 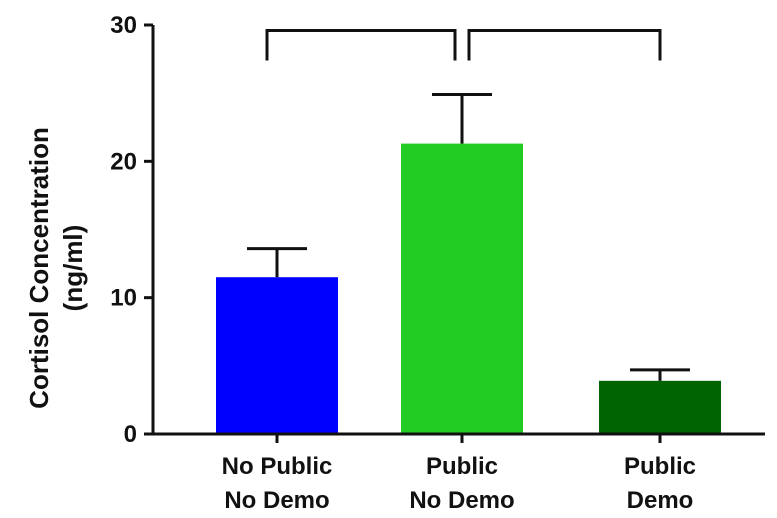 I want to click on y-tick-label-1: 10, so click(x=123, y=298).